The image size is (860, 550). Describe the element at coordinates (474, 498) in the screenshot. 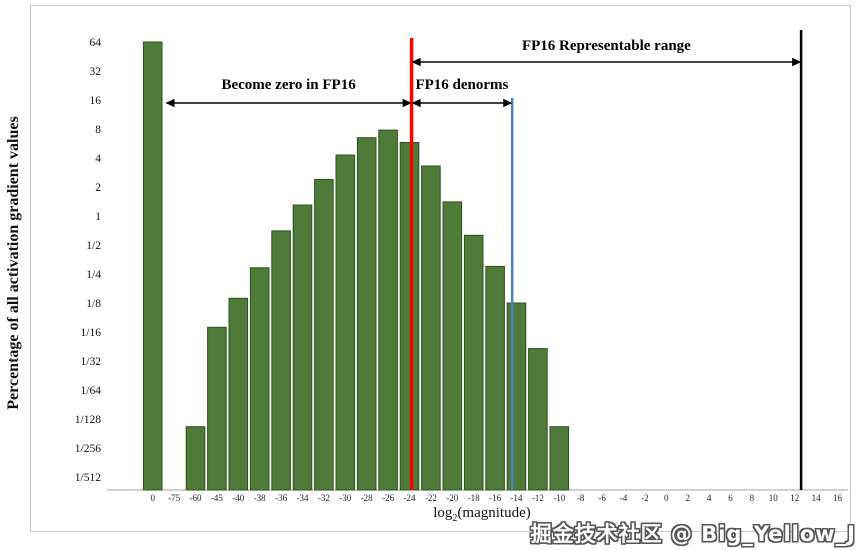

I see `x-tick-label: -18` at that location.